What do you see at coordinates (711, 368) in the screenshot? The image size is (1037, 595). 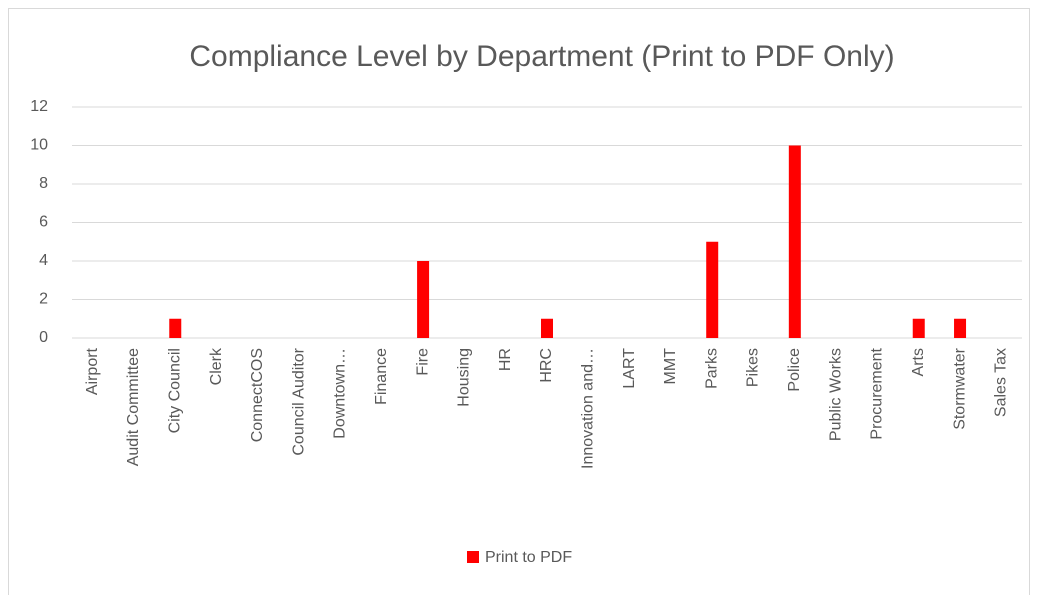 I see `x-tick-label: Parks` at bounding box center [711, 368].